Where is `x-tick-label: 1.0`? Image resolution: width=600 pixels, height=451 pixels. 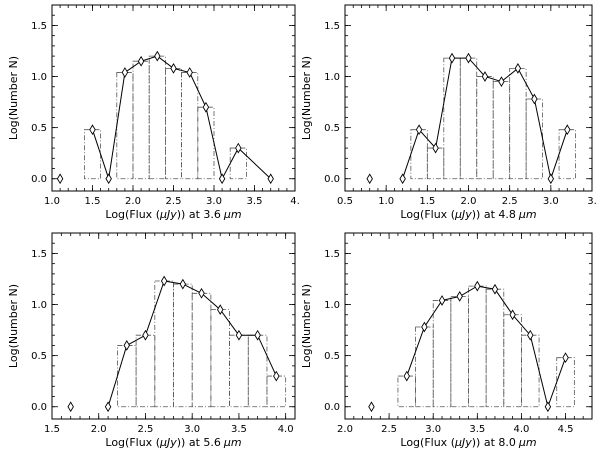 x-tick-label: 1.0 is located at coordinates (386, 201).